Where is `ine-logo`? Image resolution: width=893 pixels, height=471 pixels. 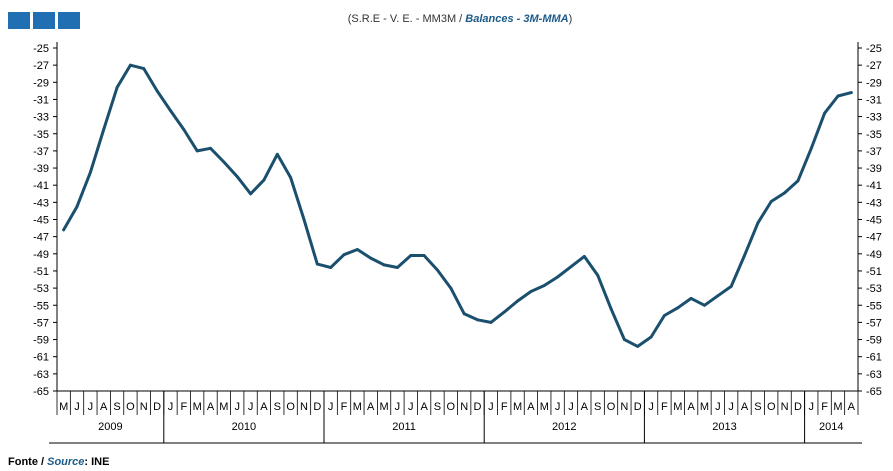
ine-logo is located at coordinates (44, 20).